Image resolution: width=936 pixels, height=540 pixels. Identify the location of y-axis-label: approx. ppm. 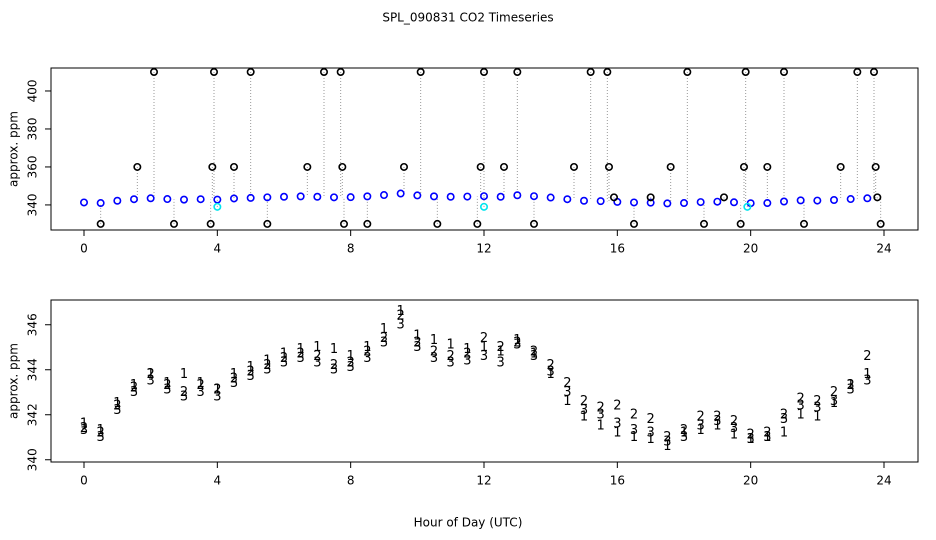
(14, 381).